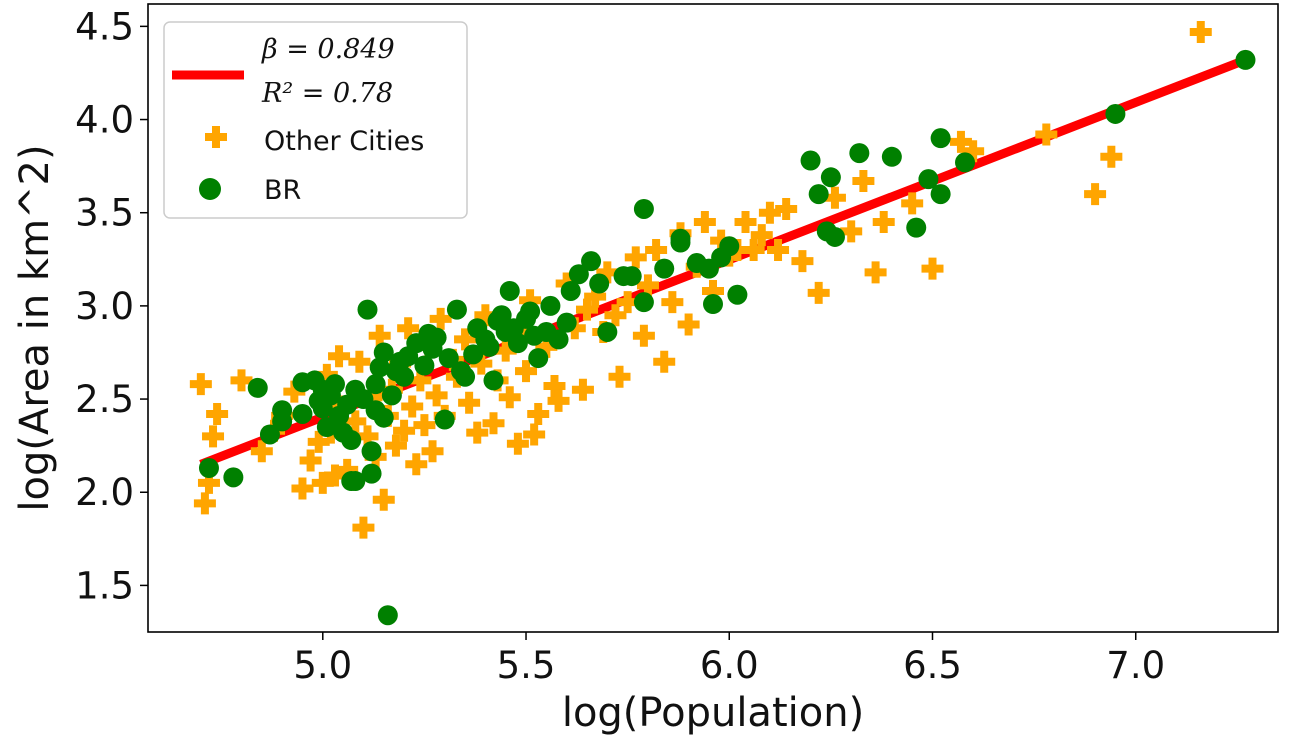 The width and height of the screenshot is (1296, 736). I want to click on y-axis-ticks: 1.5 2.0 2.5 3.0 3.5 4.0 4.5, so click(111, 306).